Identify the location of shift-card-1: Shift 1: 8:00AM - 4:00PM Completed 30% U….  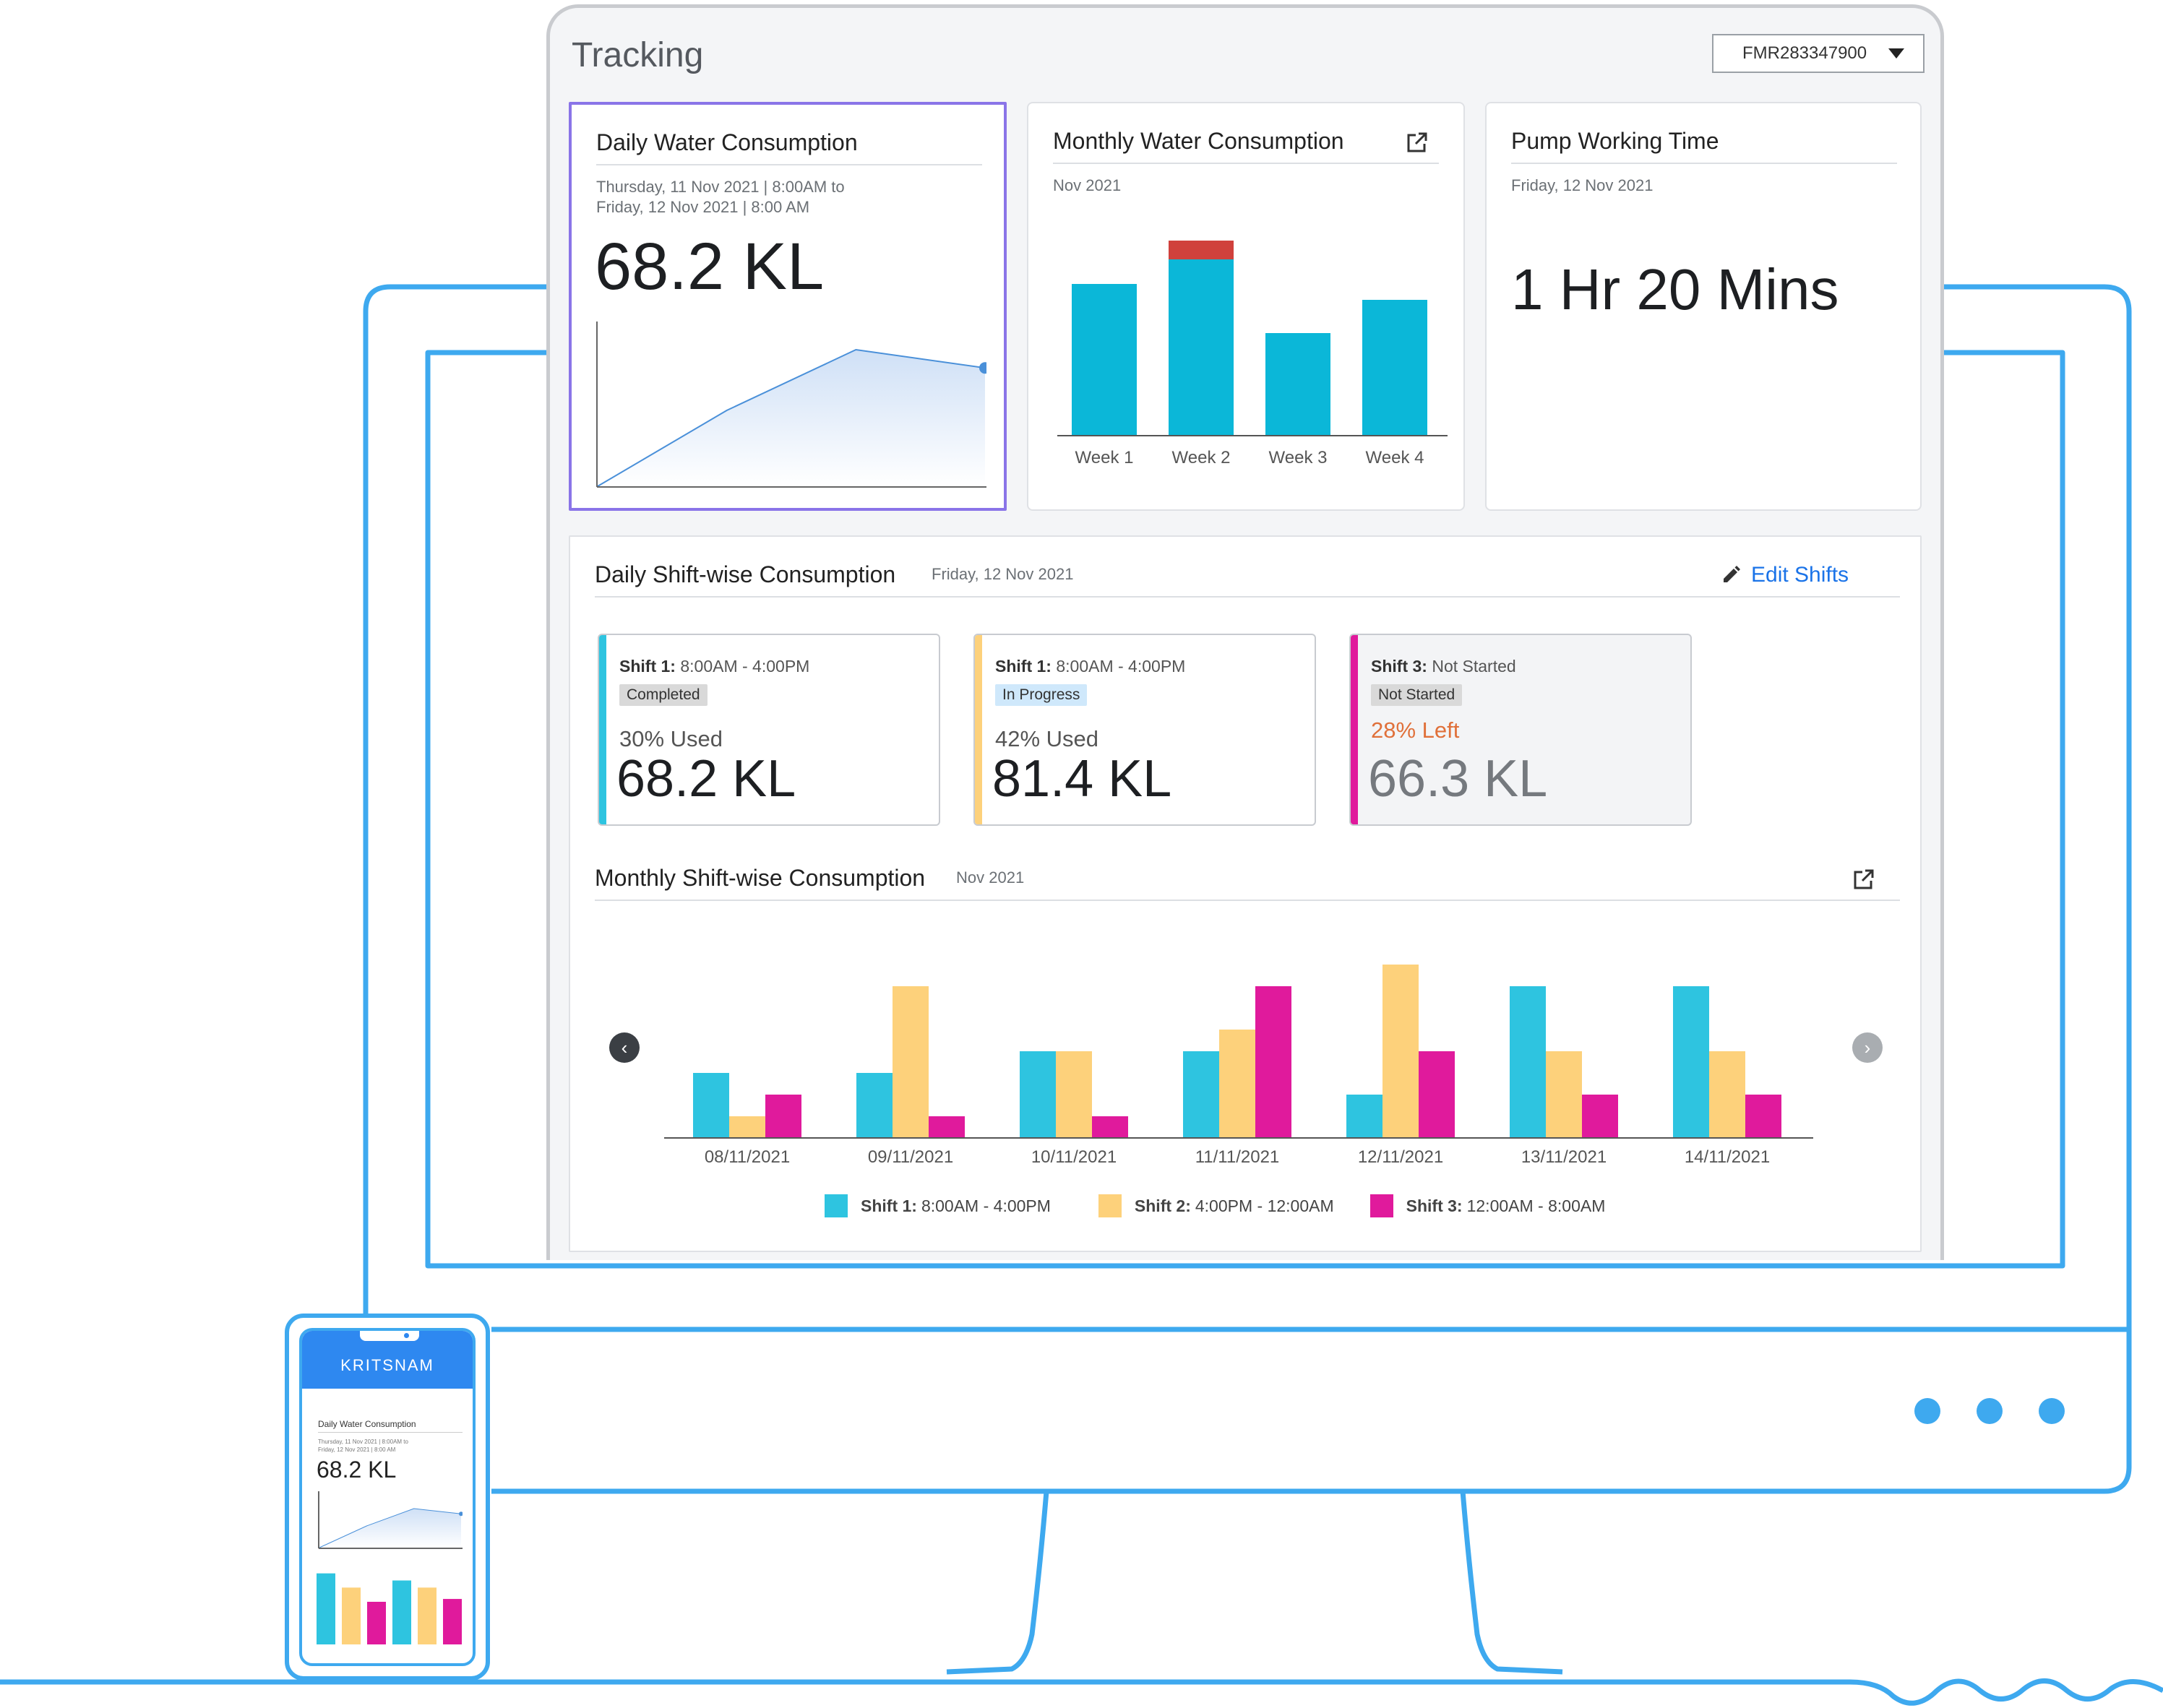
(769, 730).